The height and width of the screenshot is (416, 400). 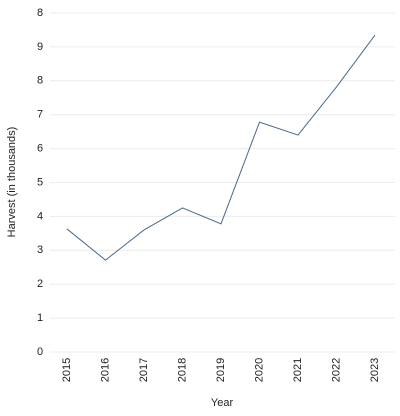 I want to click on y-tick-label: 5, so click(x=40, y=182).